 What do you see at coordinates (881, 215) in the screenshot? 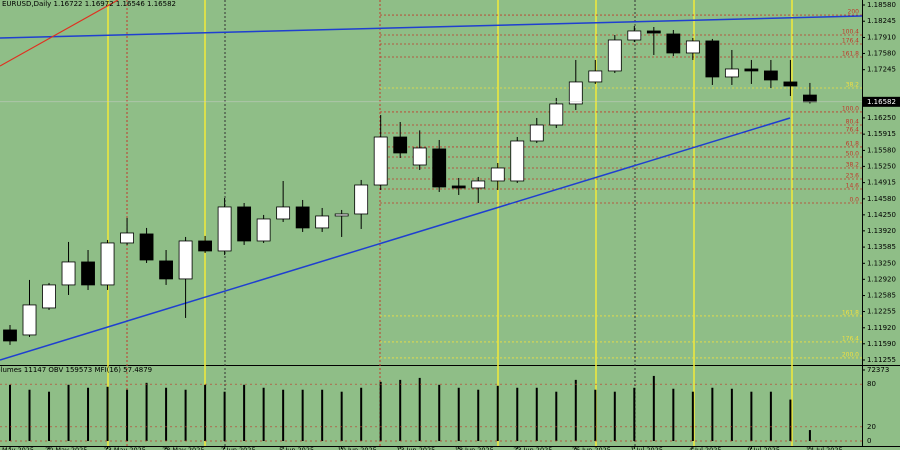
I see `y-tick-label: 1.14250` at bounding box center [881, 215].